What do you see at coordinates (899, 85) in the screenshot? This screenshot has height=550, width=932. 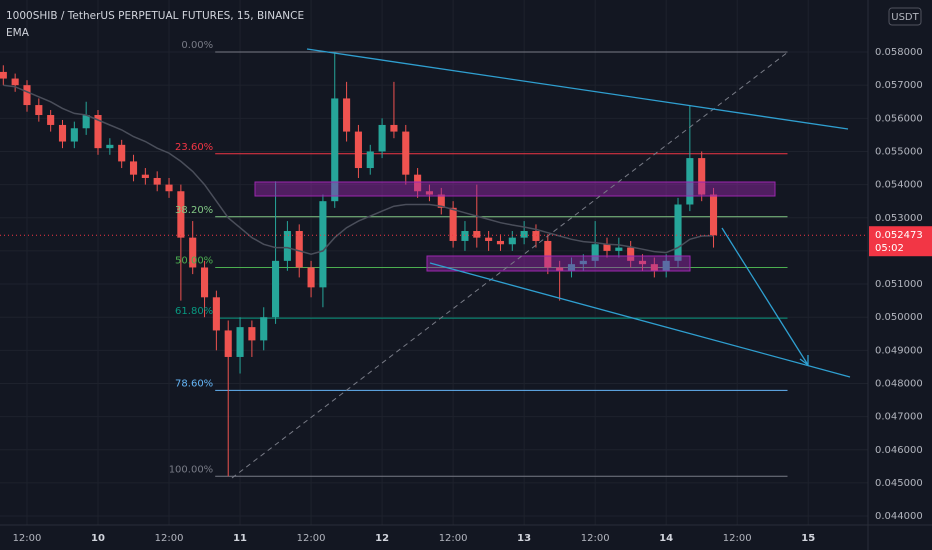 I see `y-tick-label: 0.057000` at bounding box center [899, 85].